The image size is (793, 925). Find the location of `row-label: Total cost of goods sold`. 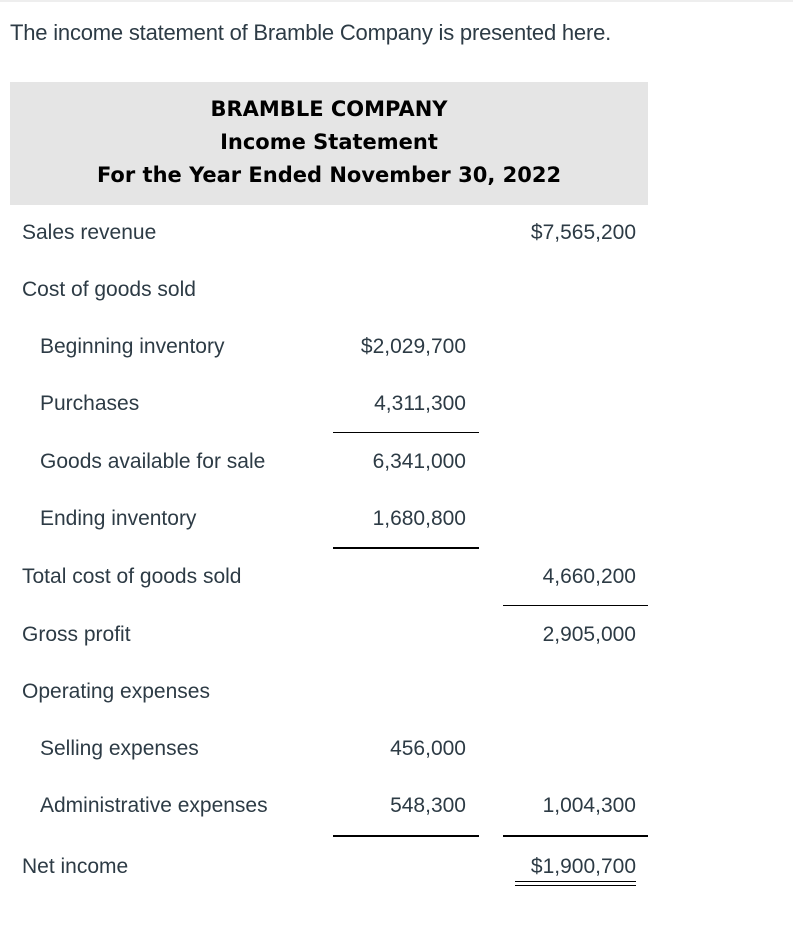

row-label: Total cost of goods sold is located at coordinates (132, 576).